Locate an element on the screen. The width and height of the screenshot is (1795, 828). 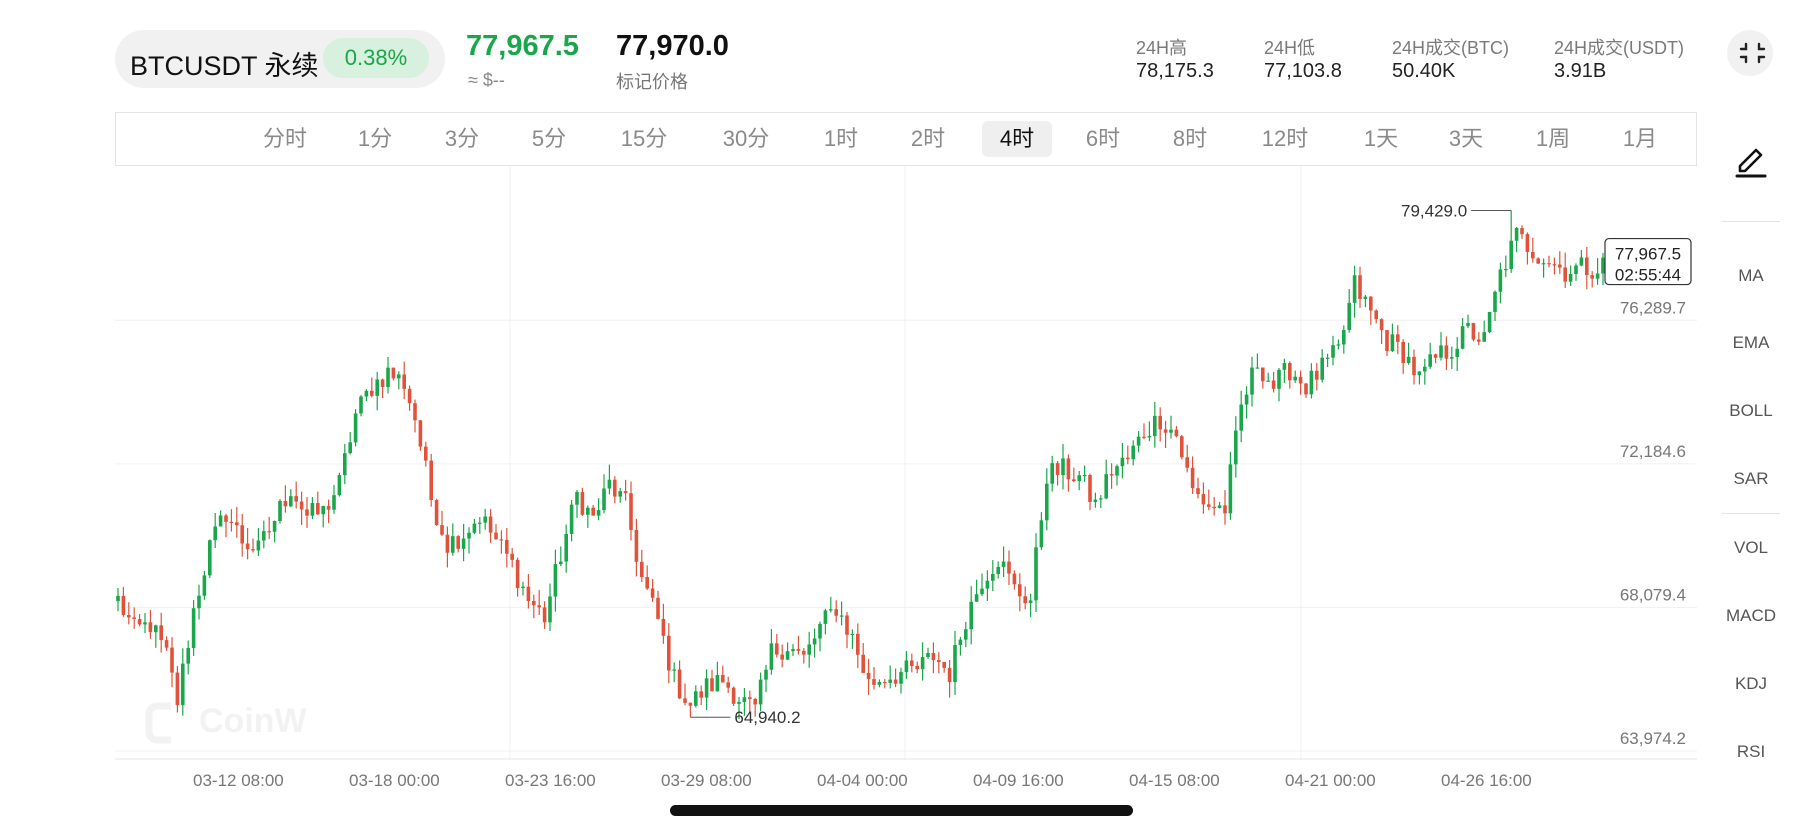
tab-timeframe-line: 分时 is located at coordinates (284, 138).